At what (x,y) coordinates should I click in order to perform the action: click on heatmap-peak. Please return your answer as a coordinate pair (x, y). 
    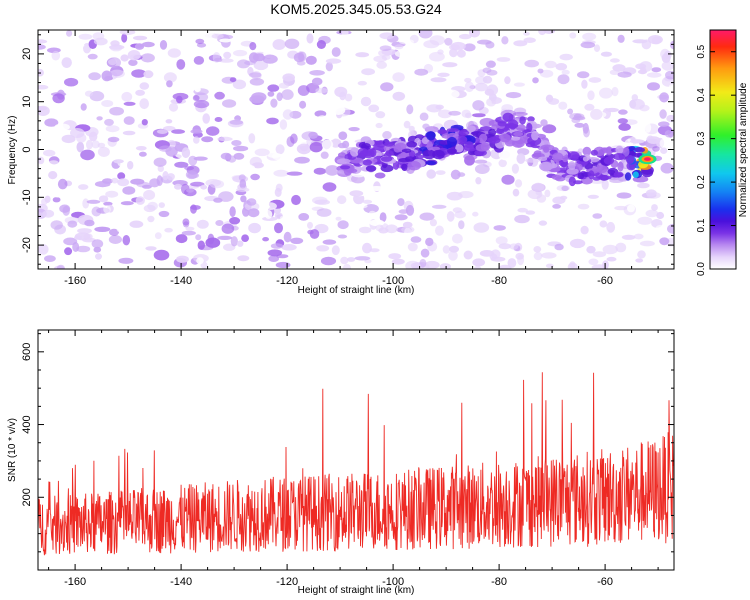
    Looking at the image, I should click on (647, 159).